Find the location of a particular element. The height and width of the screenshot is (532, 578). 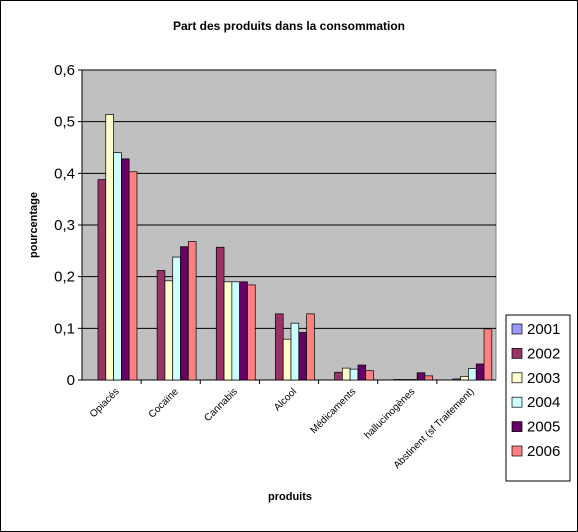

legend-label-2004: 2004 is located at coordinates (543, 402).